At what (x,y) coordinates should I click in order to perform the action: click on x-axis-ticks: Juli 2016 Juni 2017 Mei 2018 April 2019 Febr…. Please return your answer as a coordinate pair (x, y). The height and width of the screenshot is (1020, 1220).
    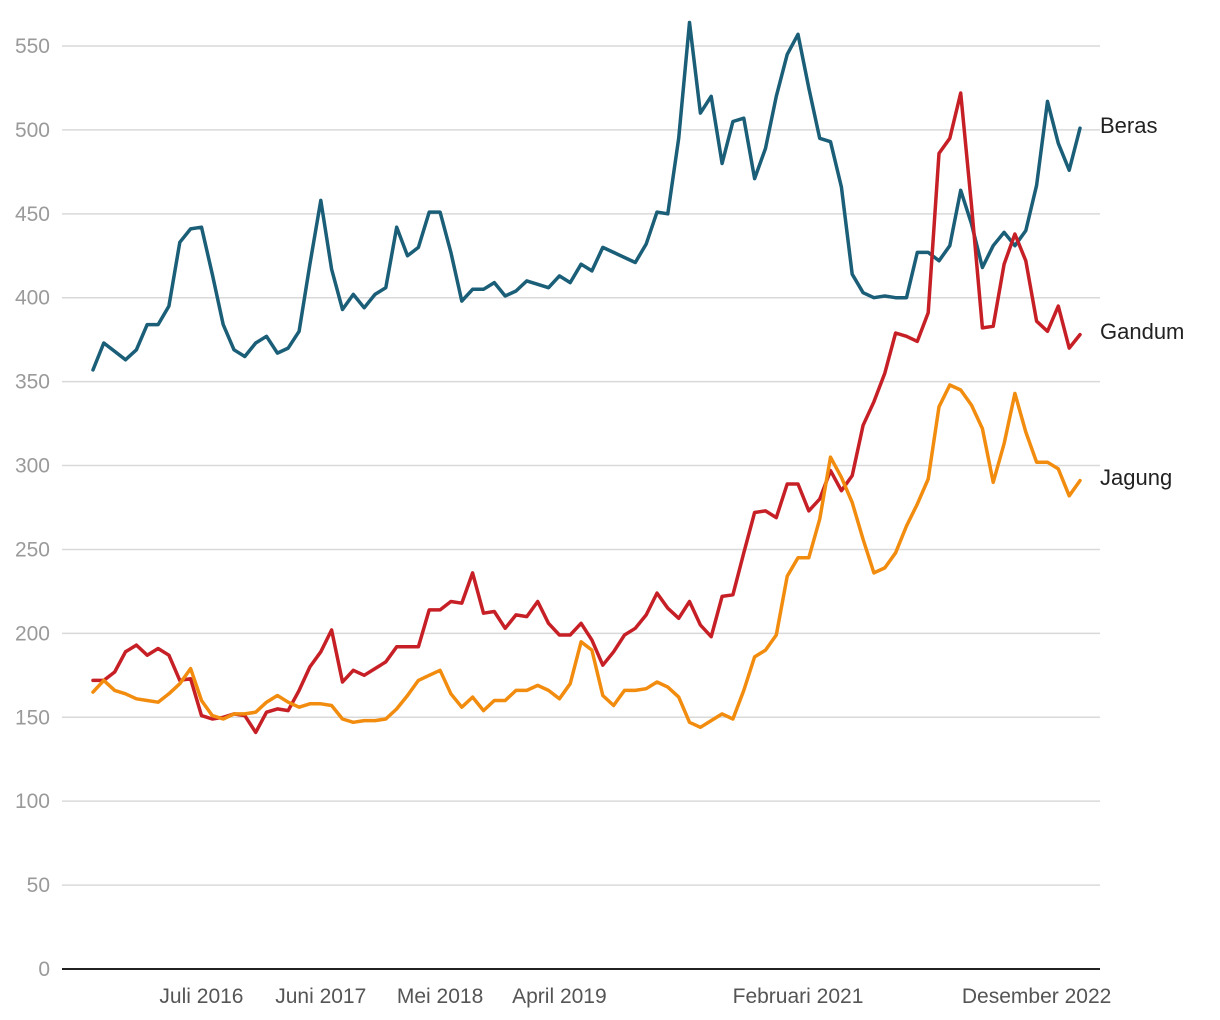
    Looking at the image, I should click on (635, 996).